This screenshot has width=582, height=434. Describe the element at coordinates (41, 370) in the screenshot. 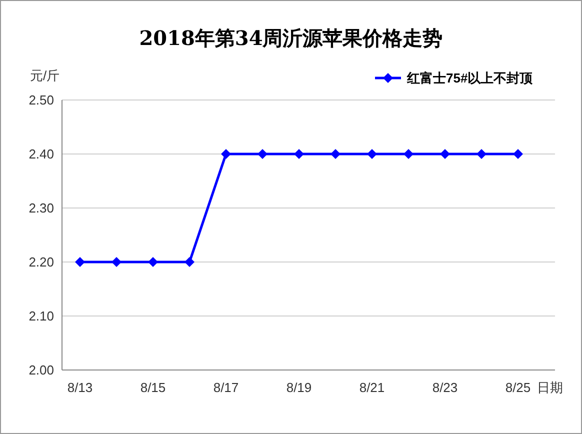

I see `y-tick-label: 2.00` at that location.